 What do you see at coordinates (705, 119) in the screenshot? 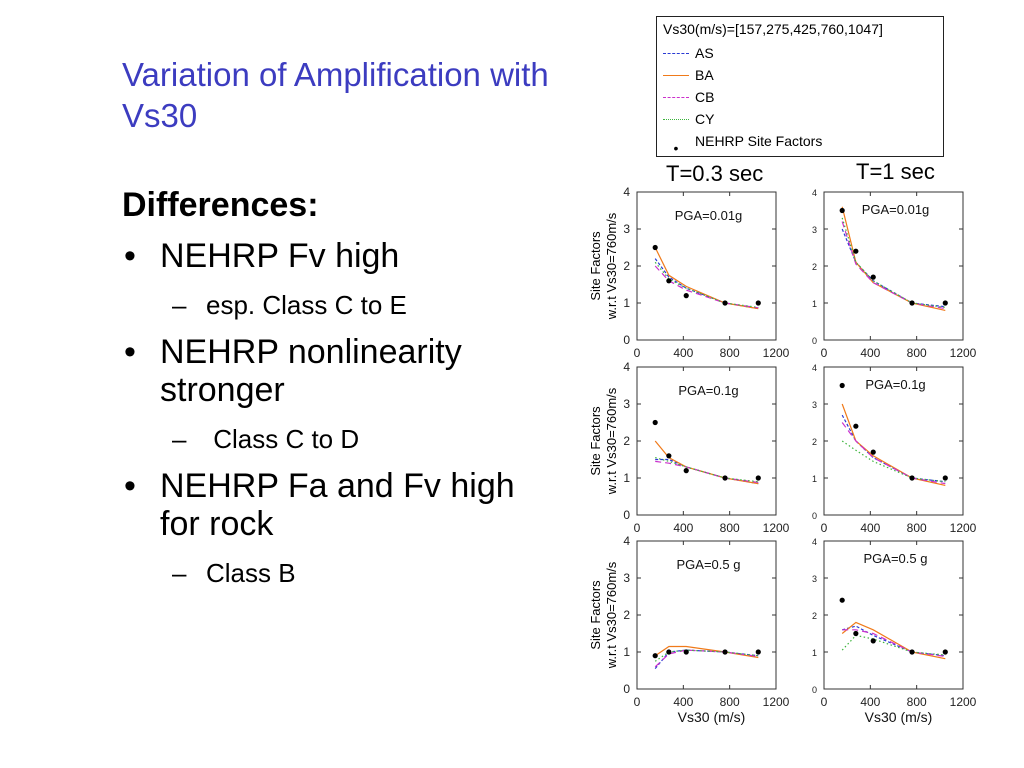
I see `legend-label: CY` at bounding box center [705, 119].